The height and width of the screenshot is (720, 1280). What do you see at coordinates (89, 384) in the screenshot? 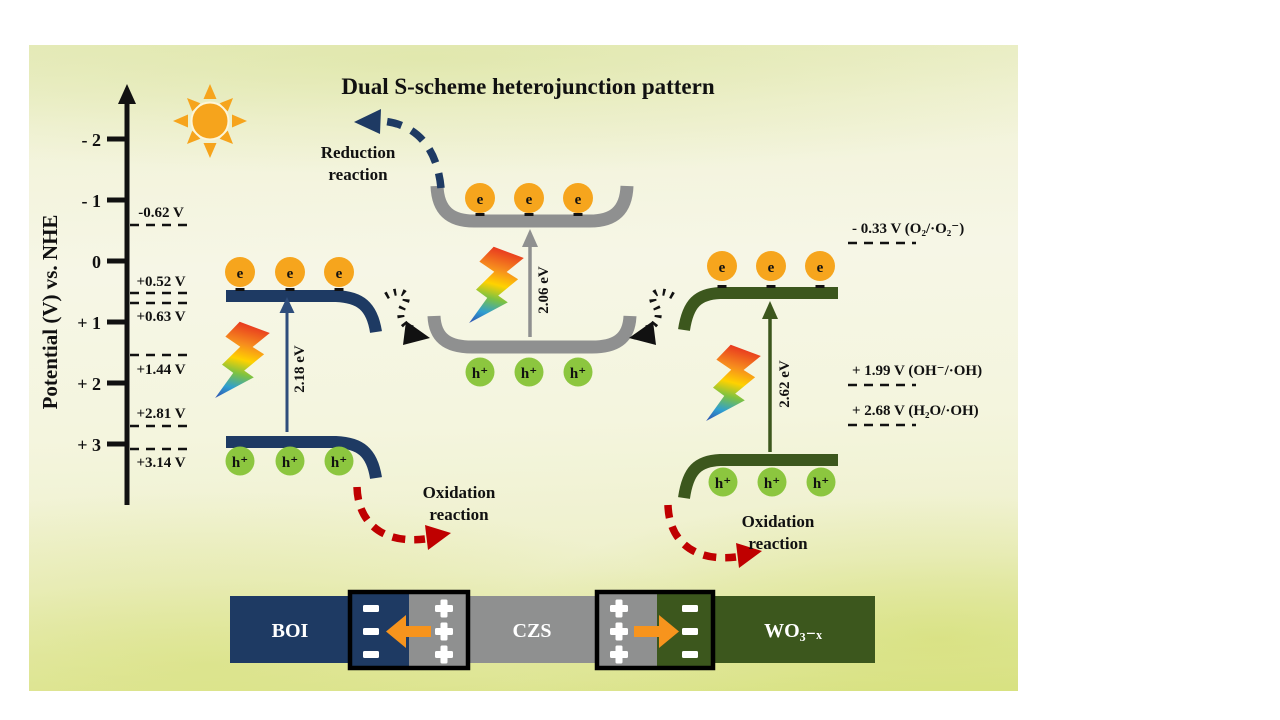
I see `axis-tick-label: + 2` at bounding box center [89, 384].